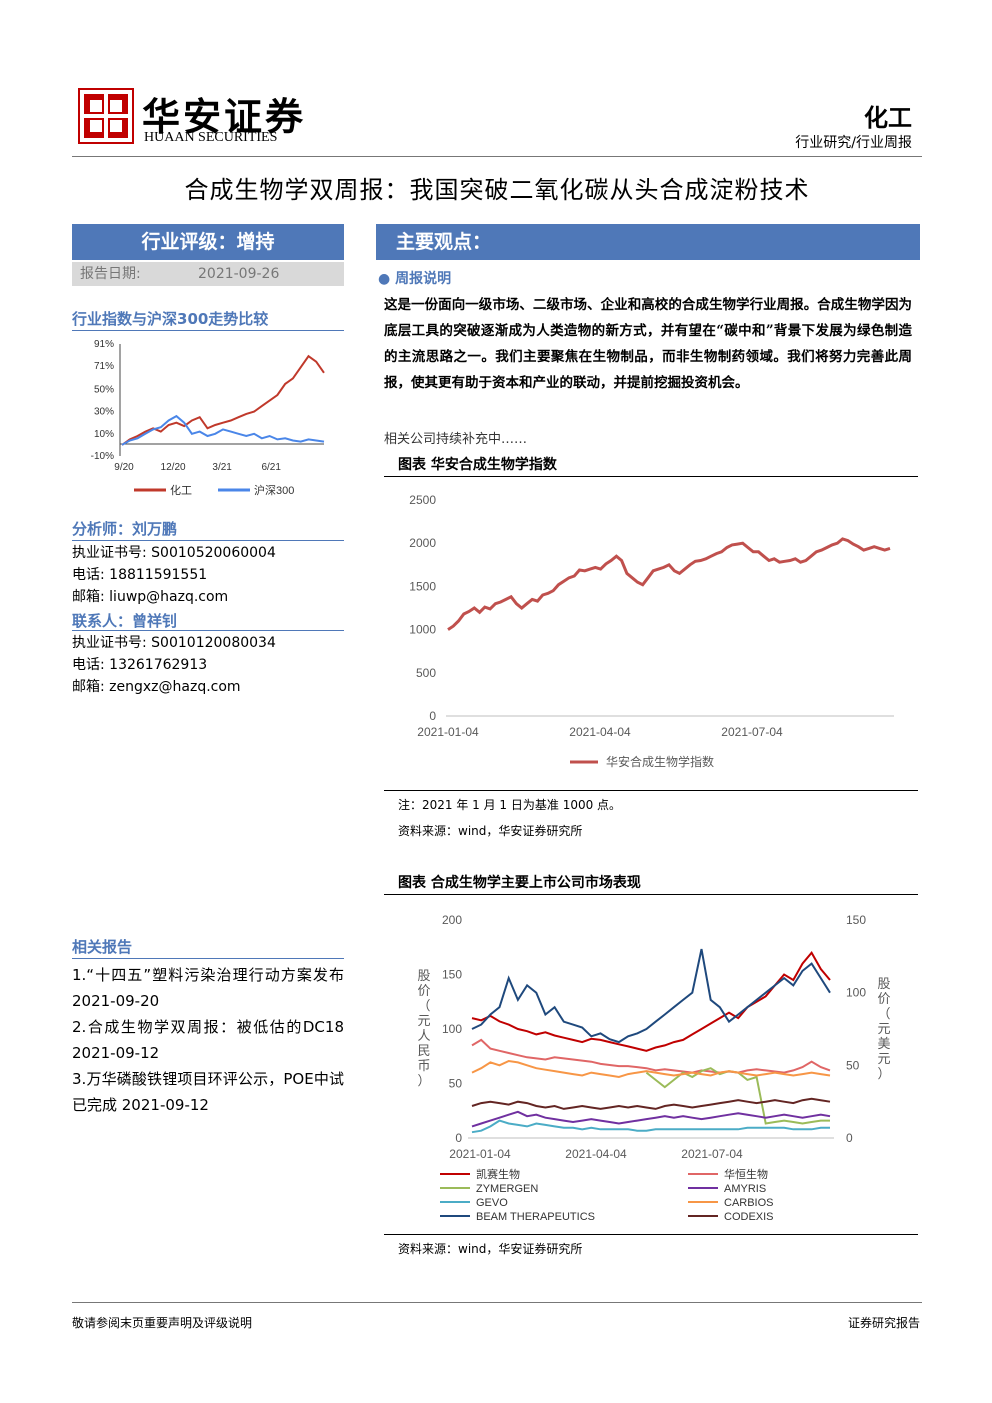 The width and height of the screenshot is (992, 1403). I want to click on y-left-title-char: ）, so click(423, 1080).